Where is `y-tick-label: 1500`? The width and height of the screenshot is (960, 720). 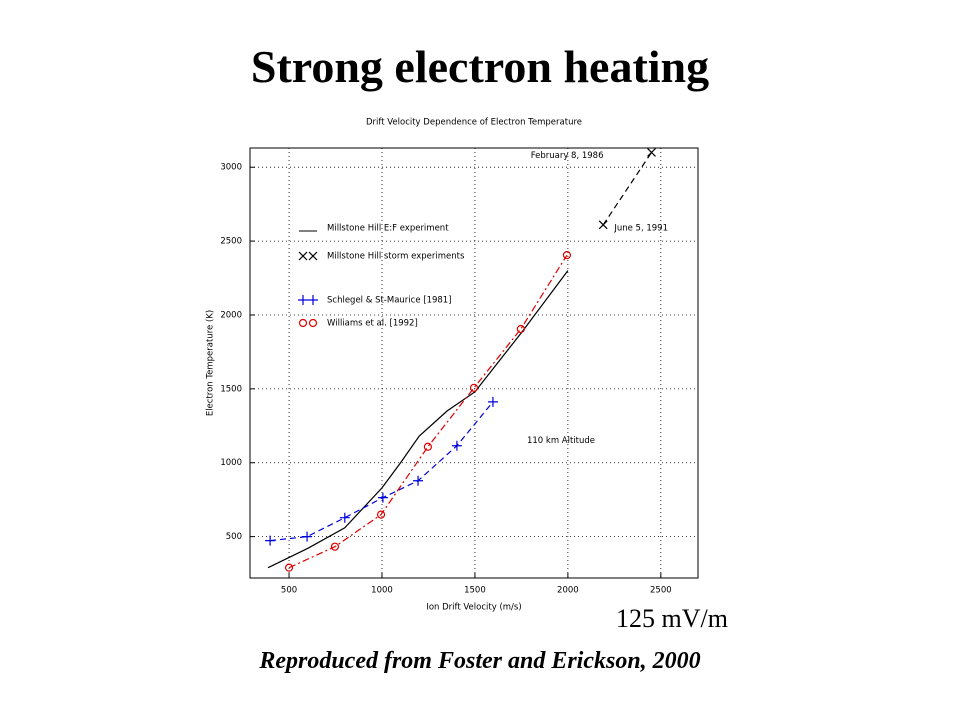
y-tick-label: 1500 is located at coordinates (231, 389).